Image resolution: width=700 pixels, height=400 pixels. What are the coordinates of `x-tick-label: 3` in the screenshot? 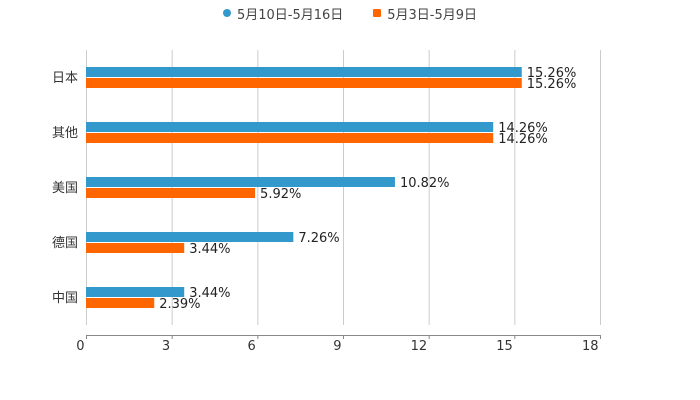 It's located at (166, 346).